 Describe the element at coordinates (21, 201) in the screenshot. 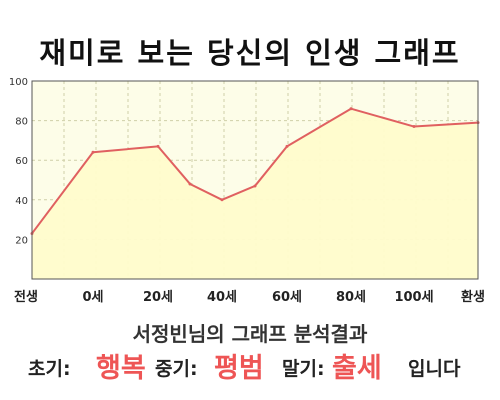

I see `y-tick-label: 40` at that location.